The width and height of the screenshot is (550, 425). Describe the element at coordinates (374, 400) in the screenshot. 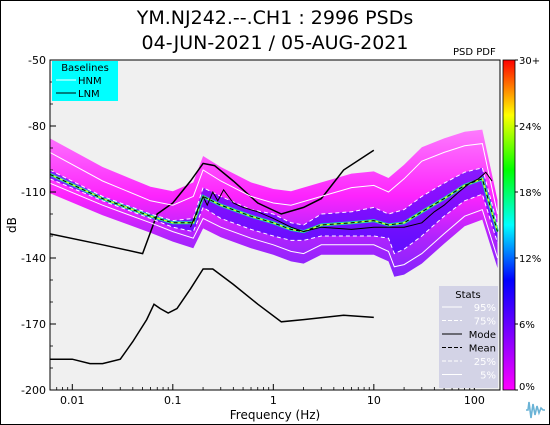

I see `x-tick-label: 10` at that location.